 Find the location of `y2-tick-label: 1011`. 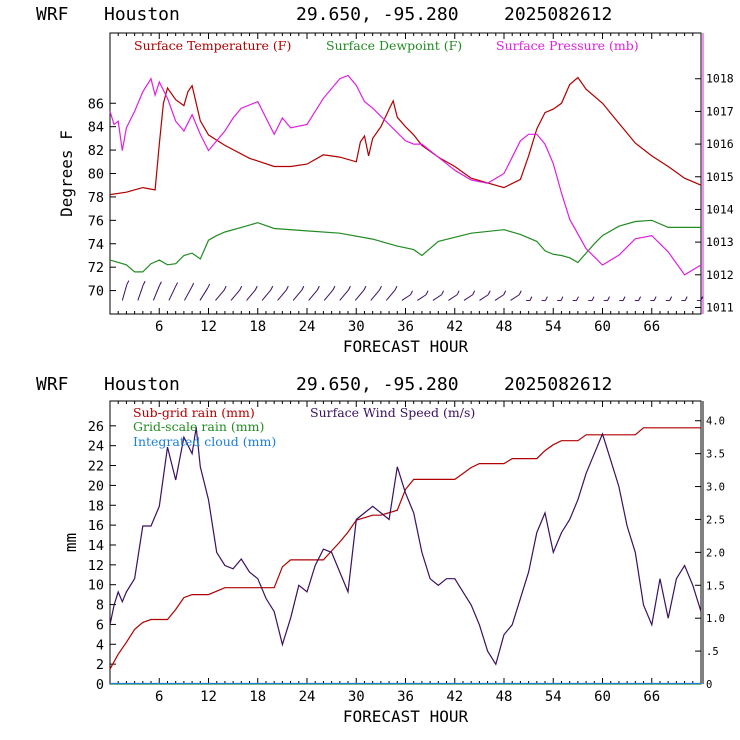

y2-tick-label: 1011 is located at coordinates (720, 307).